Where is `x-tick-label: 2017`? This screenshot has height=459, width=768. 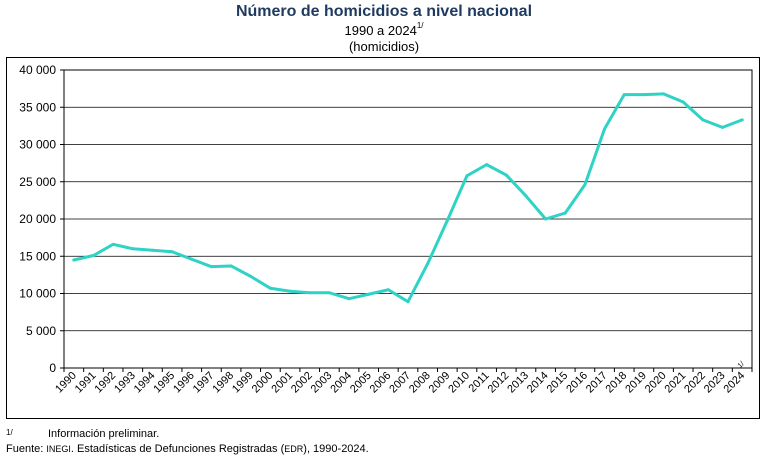
x-tick-label: 2017 is located at coordinates (597, 383).